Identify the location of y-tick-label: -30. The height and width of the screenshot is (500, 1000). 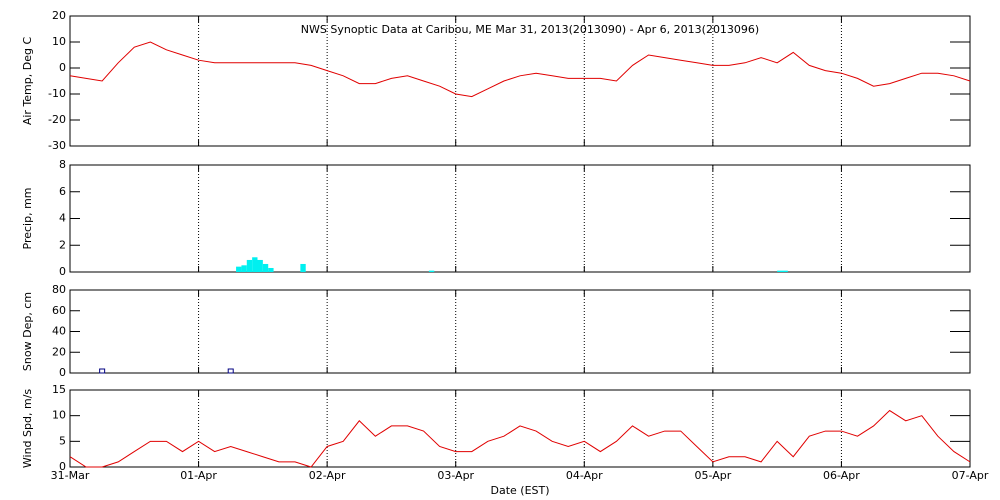
(57, 145).